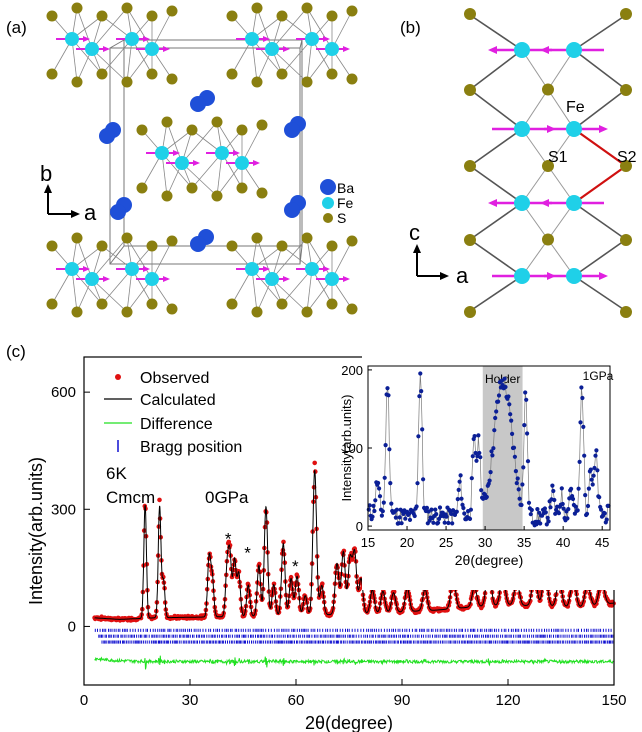  What do you see at coordinates (16, 351) in the screenshot?
I see `panel-c-label: (c)` at bounding box center [16, 351].